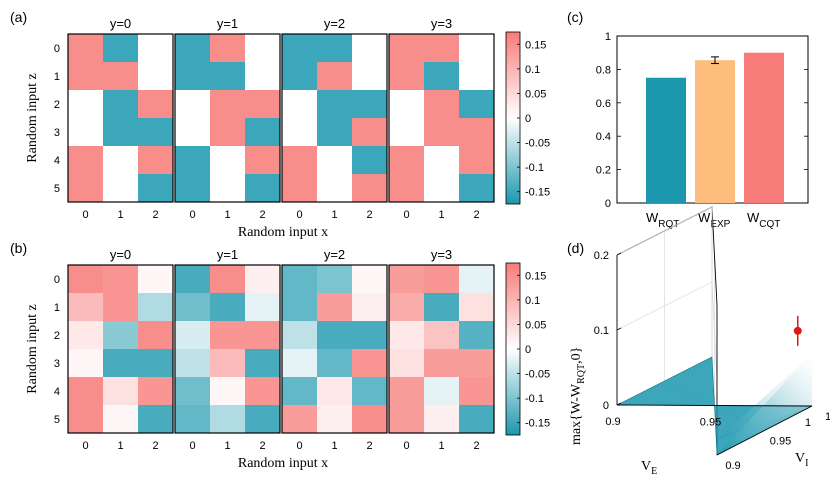 This screenshot has height=483, width=830. Describe the element at coordinates (664, 231) in the screenshot. I see `box-edge` at that location.